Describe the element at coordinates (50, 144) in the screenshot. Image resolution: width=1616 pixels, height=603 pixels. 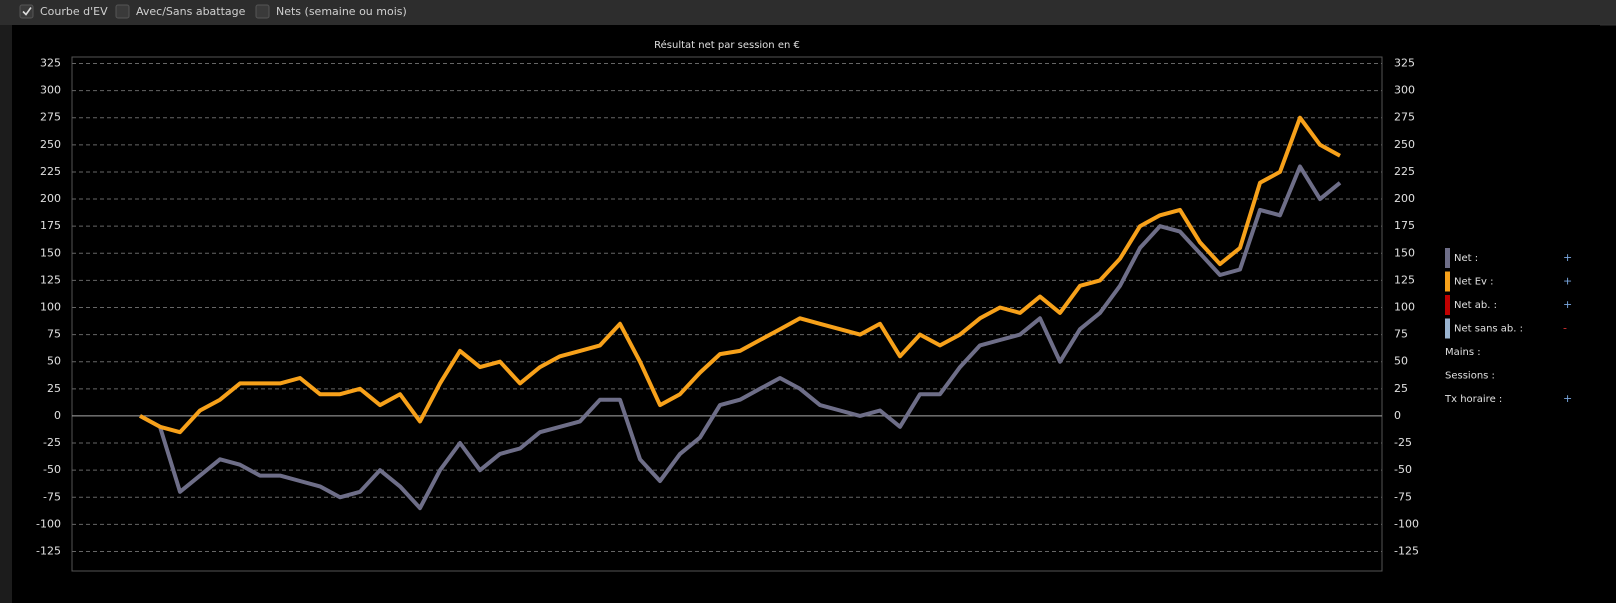
I see `y-tick-label: 250` at that location.